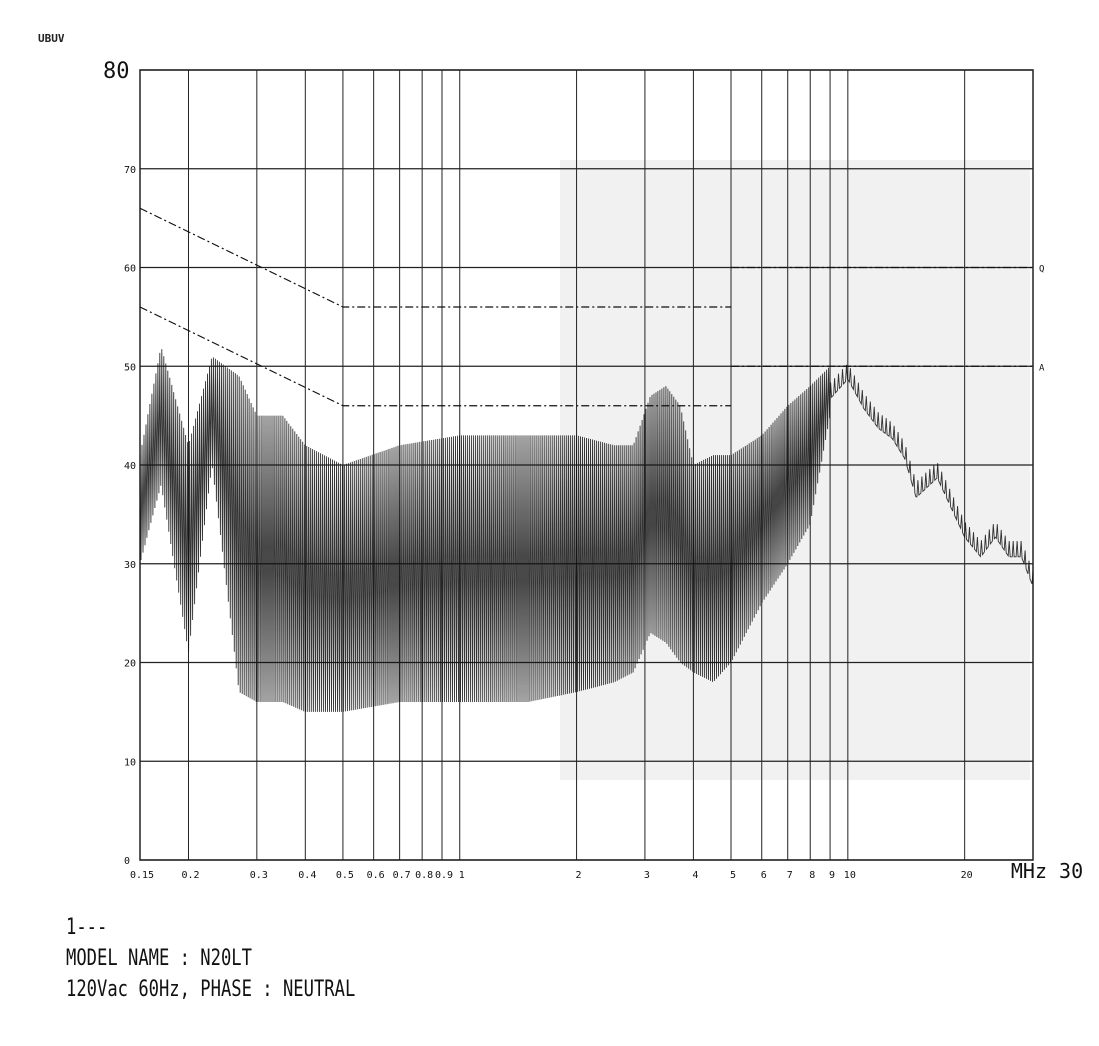 The width and height of the screenshot is (1099, 1046). Describe the element at coordinates (790, 875) in the screenshot. I see `x-tick-label: 7` at that location.